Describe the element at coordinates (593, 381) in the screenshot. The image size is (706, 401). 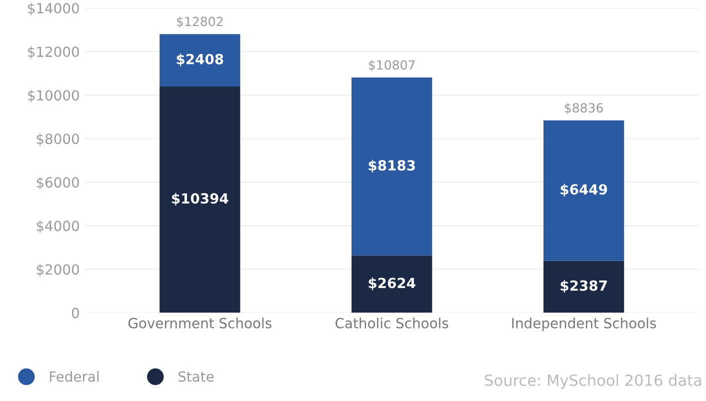
I see `source-note: Source: MySchool 2016 data` at that location.